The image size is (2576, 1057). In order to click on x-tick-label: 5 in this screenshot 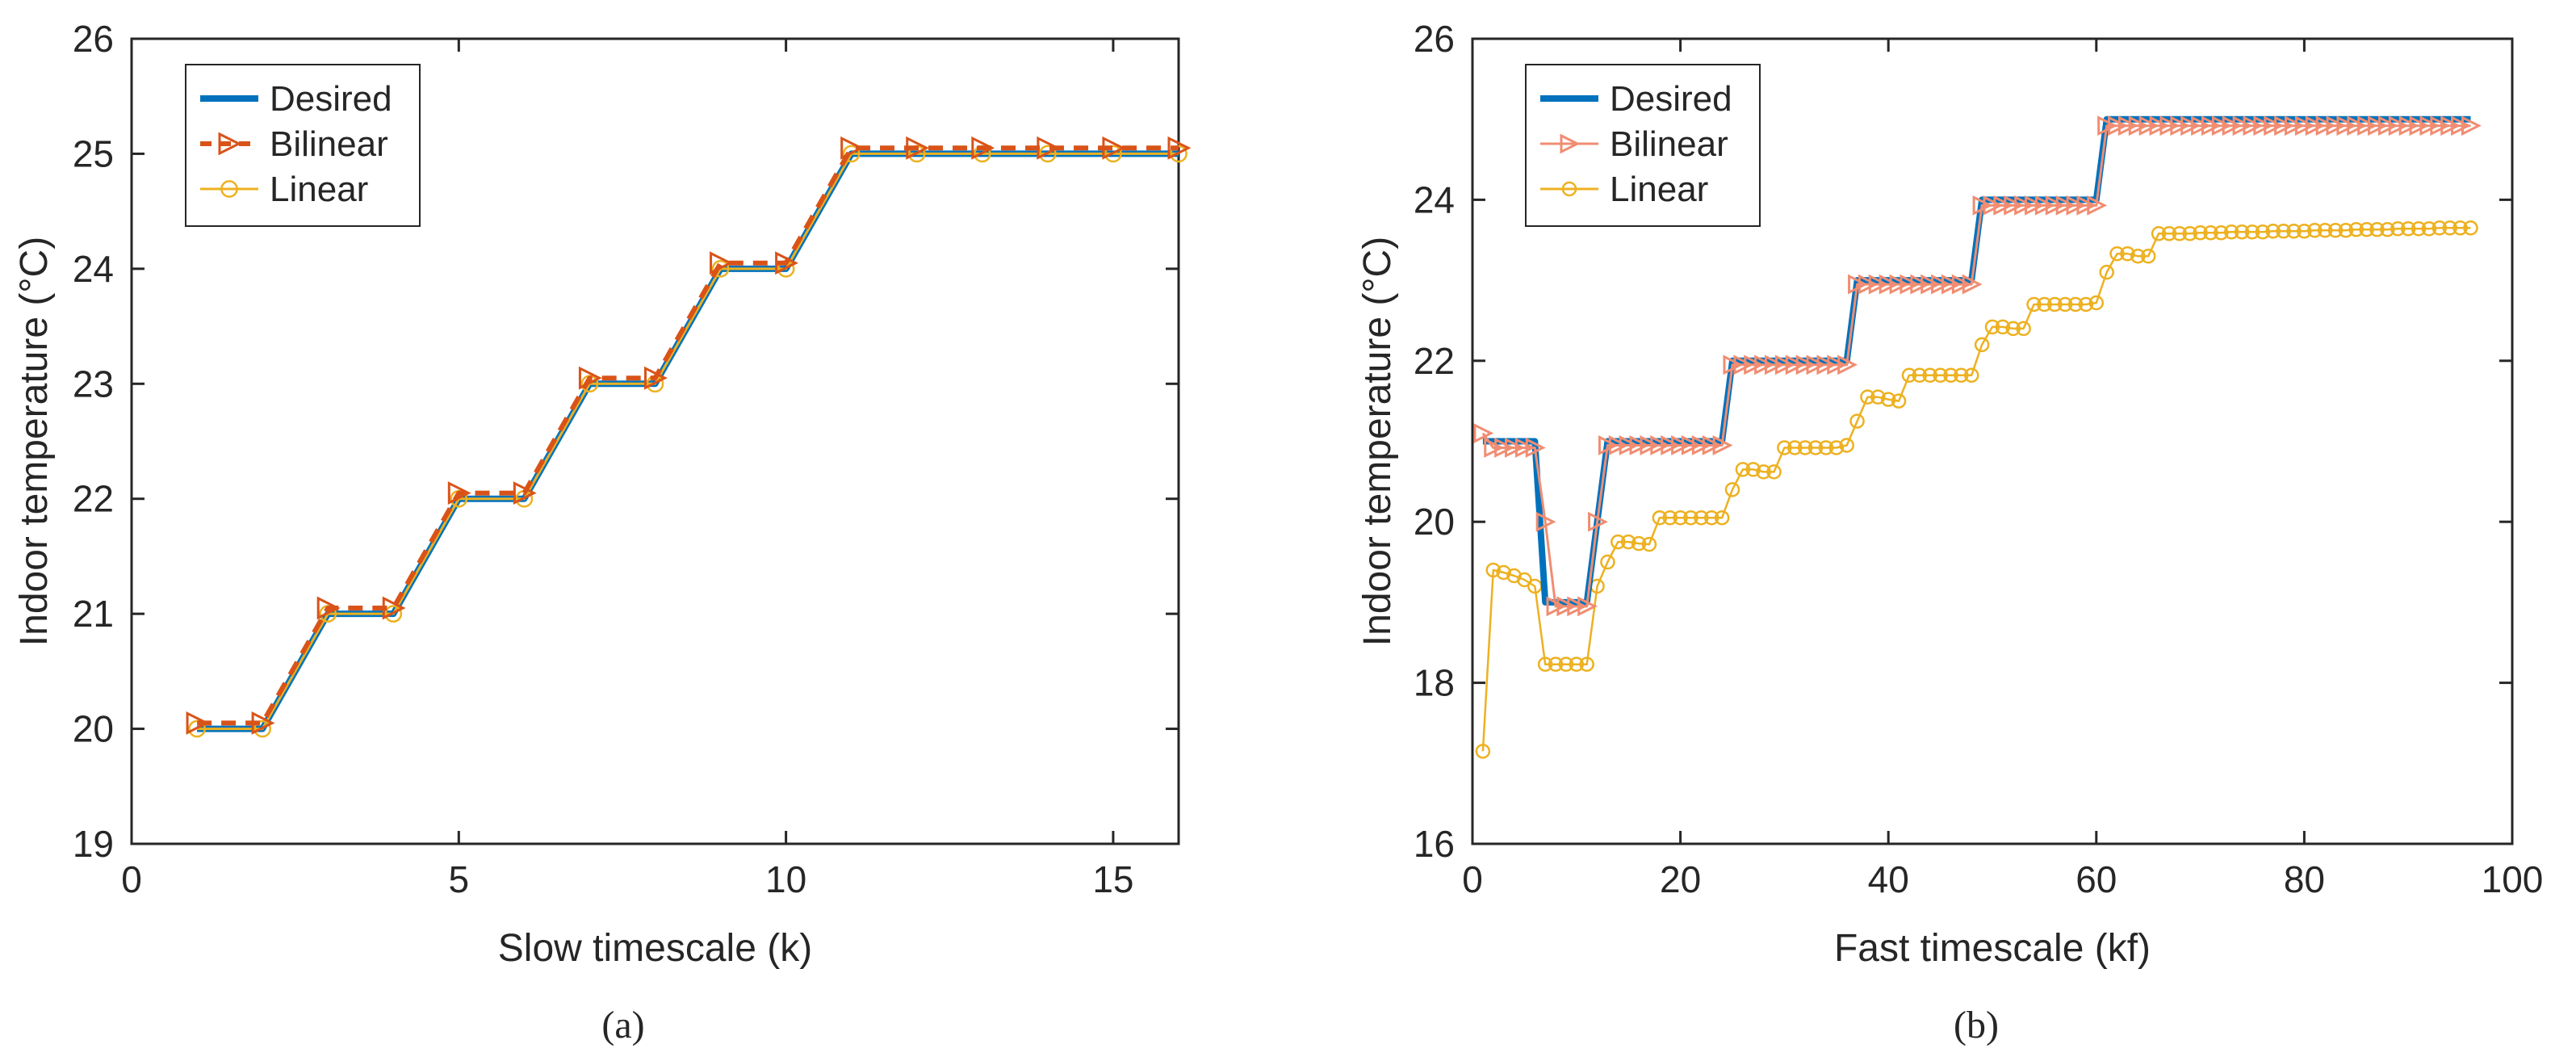, I will do `click(459, 879)`.